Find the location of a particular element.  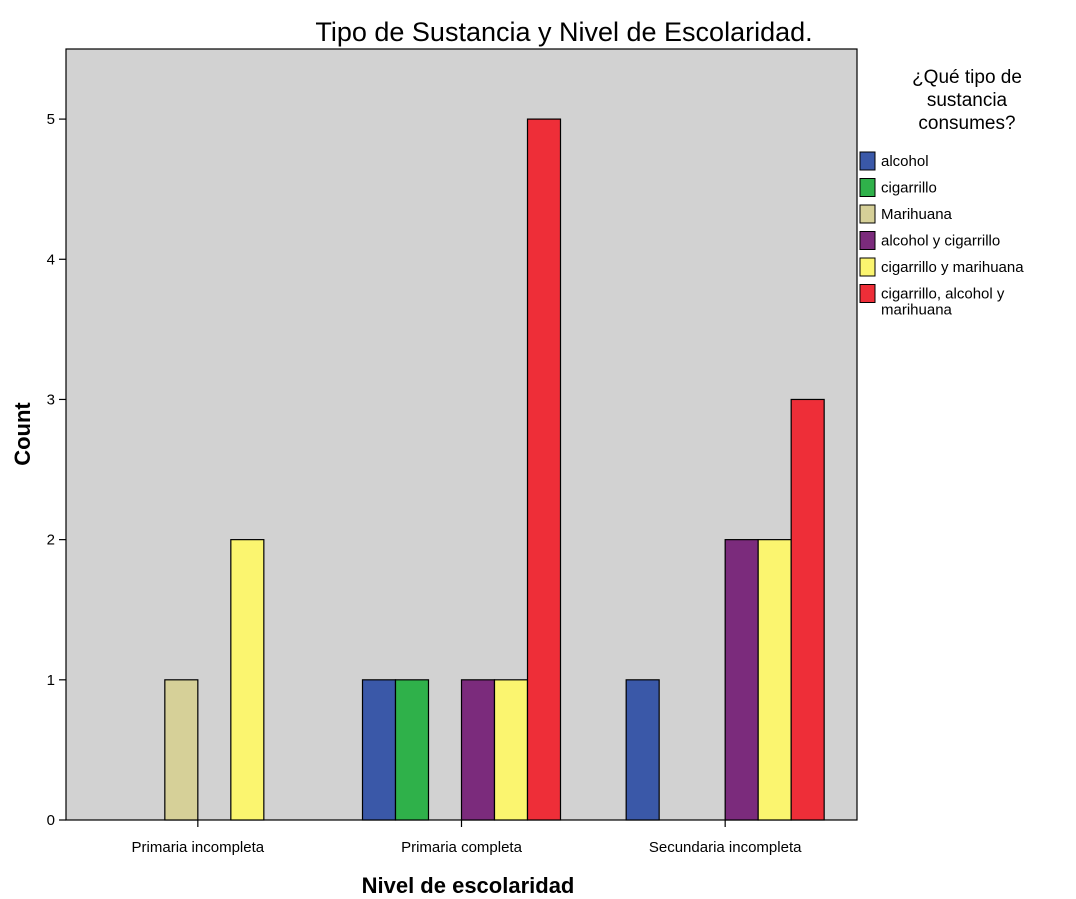

legend-label: cigarrillo y marihuana is located at coordinates (952, 267).